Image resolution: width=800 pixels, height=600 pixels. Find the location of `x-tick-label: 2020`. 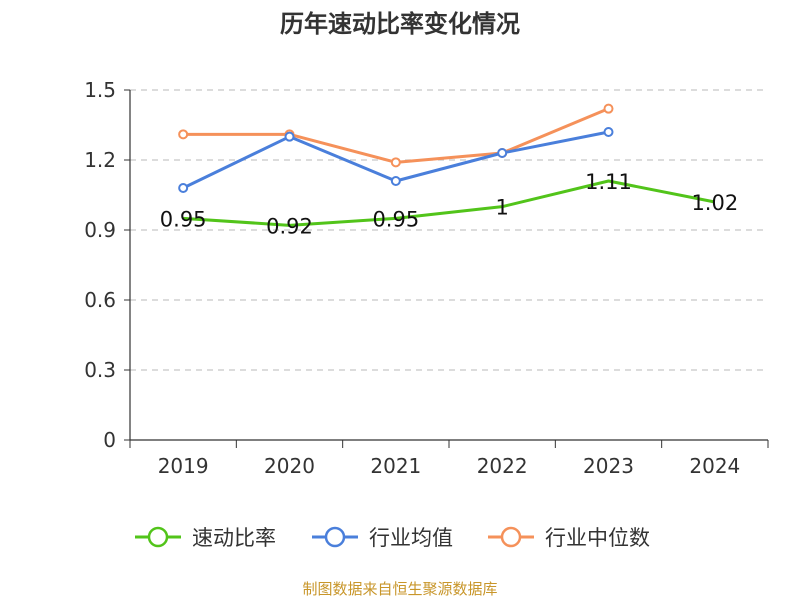

x-tick-label: 2020 is located at coordinates (289, 466).